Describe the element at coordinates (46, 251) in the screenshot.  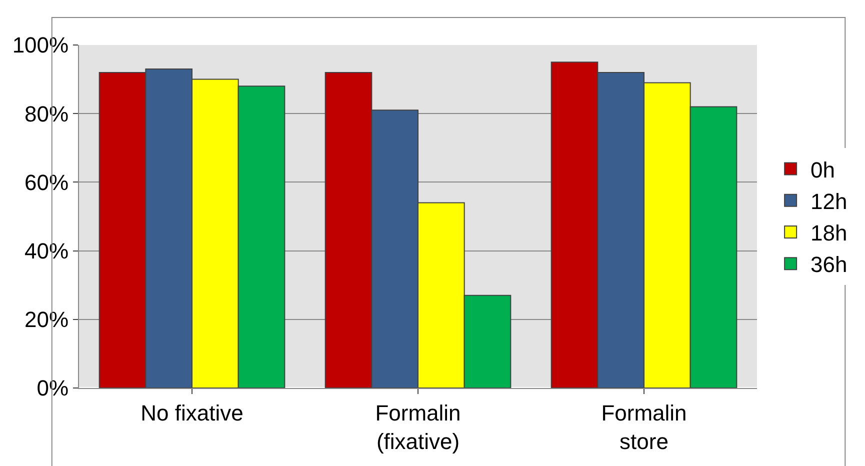
I see `y-tick-label: 40%` at that location.